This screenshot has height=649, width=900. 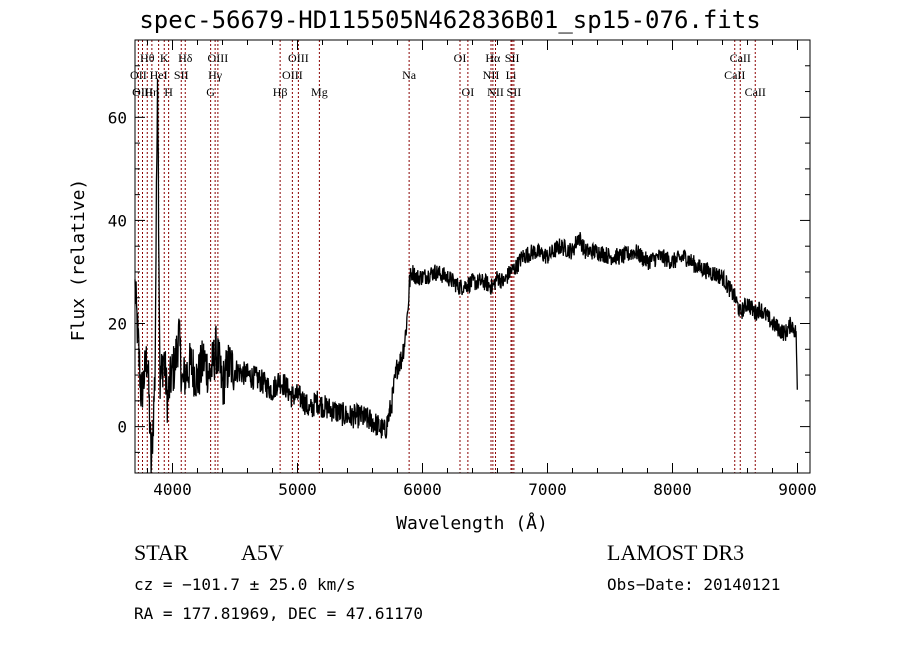 I want to click on x-tick-label-9000: 9000, so click(x=797, y=489).